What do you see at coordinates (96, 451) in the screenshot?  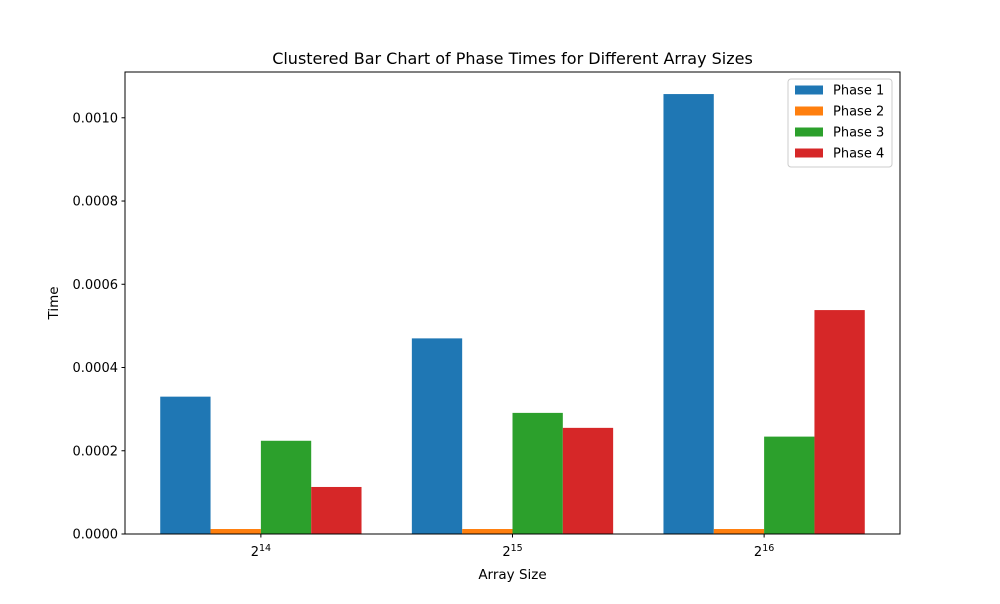 I see `y-tick-label: 0.0002` at bounding box center [96, 451].